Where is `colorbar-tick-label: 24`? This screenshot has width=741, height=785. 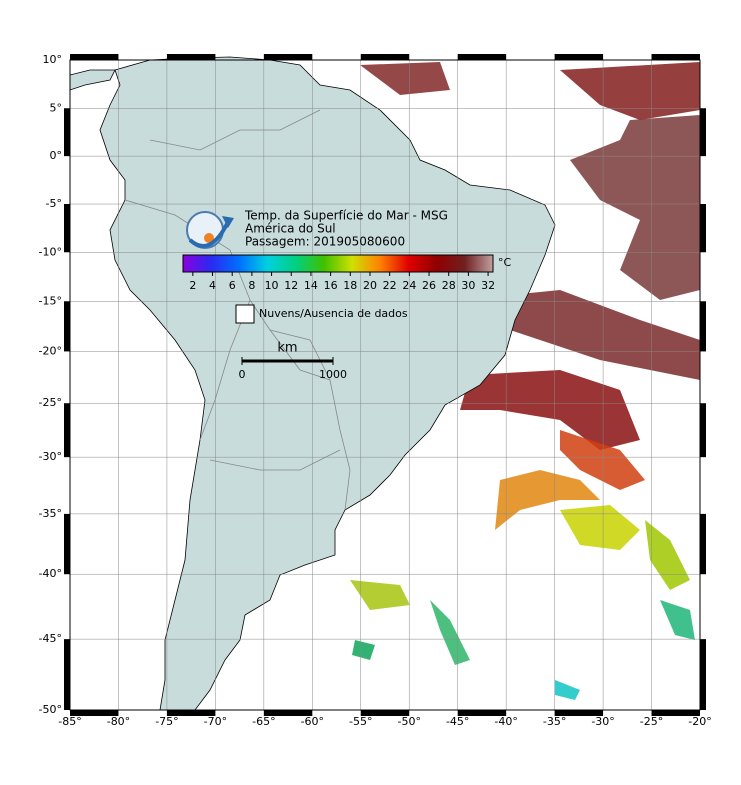
colorbar-tick-label: 24 is located at coordinates (409, 285).